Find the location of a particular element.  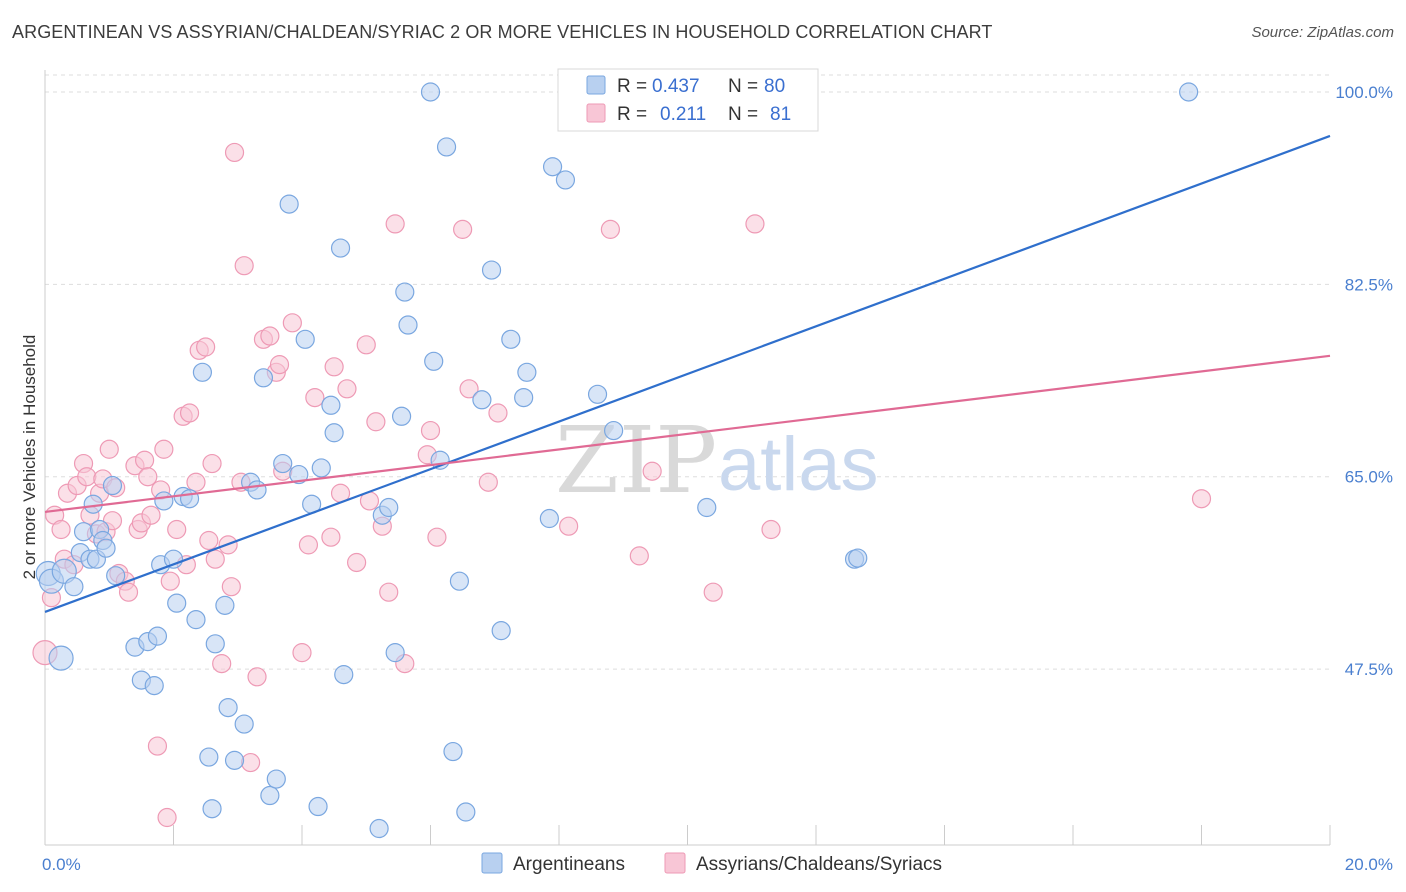

x-tick-labels: 0.0% 20.0% is located at coordinates (717, 864).